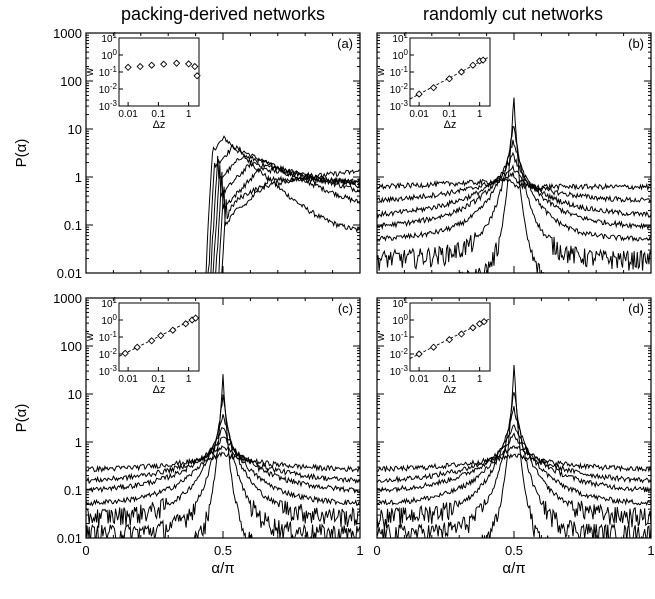 The height and width of the screenshot is (599, 655). What do you see at coordinates (345, 308) in the screenshot?
I see `panel-label: (c)` at bounding box center [345, 308].